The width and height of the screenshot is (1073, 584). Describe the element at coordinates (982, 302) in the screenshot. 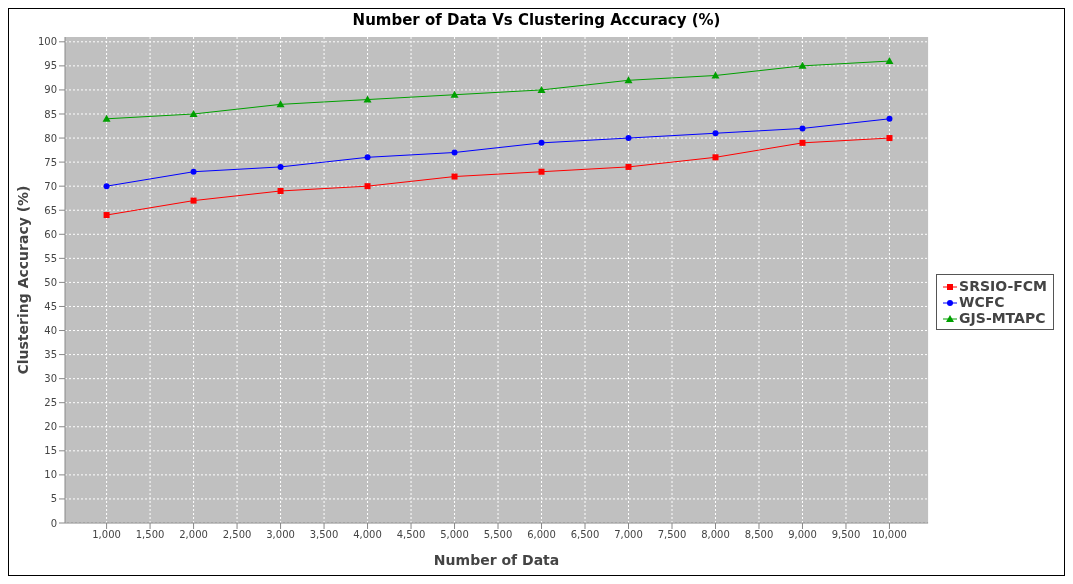

I see `legend-label: WCFC` at that location.